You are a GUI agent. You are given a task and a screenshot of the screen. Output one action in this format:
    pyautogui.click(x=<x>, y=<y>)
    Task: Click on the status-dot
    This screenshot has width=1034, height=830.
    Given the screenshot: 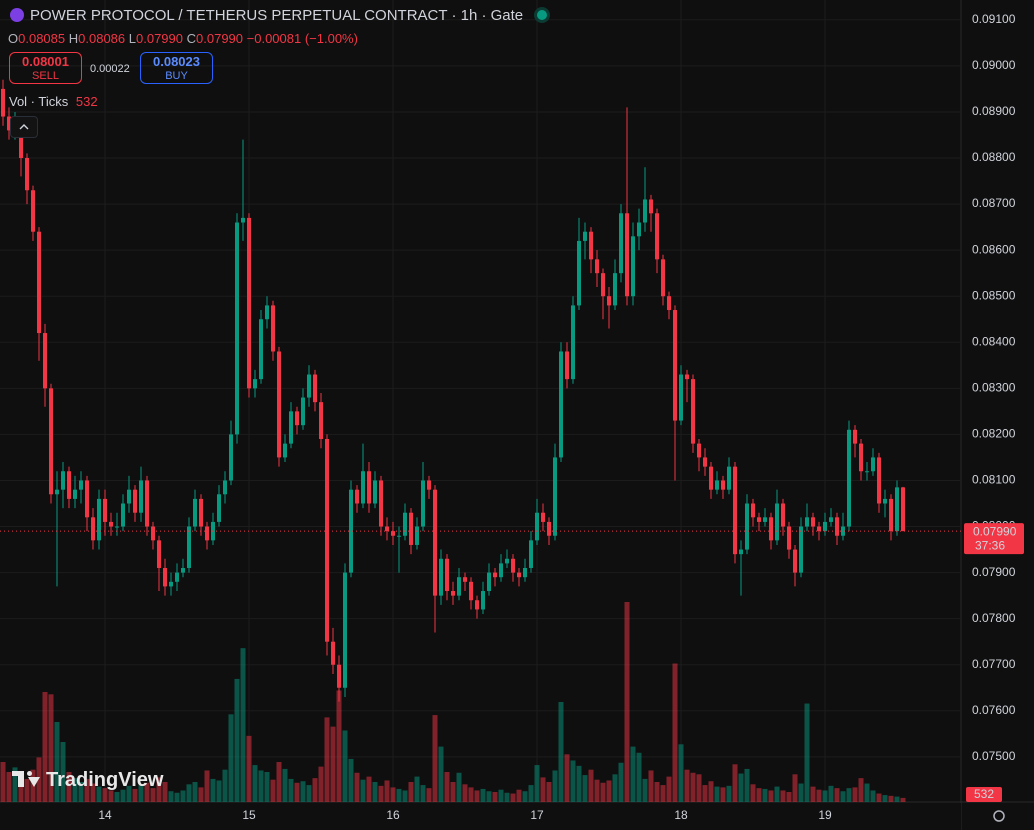 What is the action you would take?
    pyautogui.click(x=542, y=15)
    